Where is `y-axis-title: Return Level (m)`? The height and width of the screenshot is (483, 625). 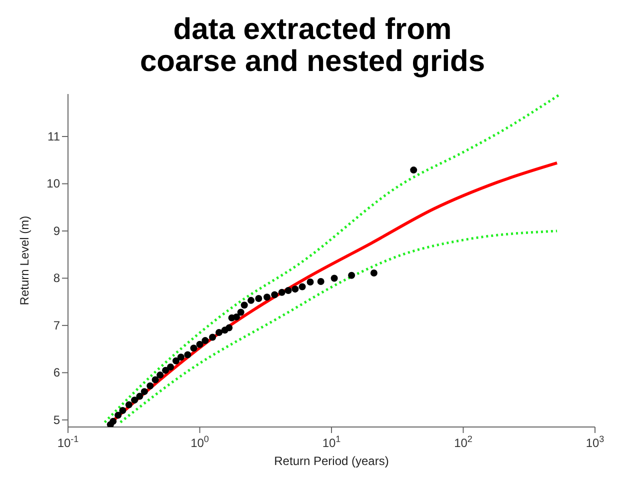 y-axis-title: Return Level (m) is located at coordinates (24, 261).